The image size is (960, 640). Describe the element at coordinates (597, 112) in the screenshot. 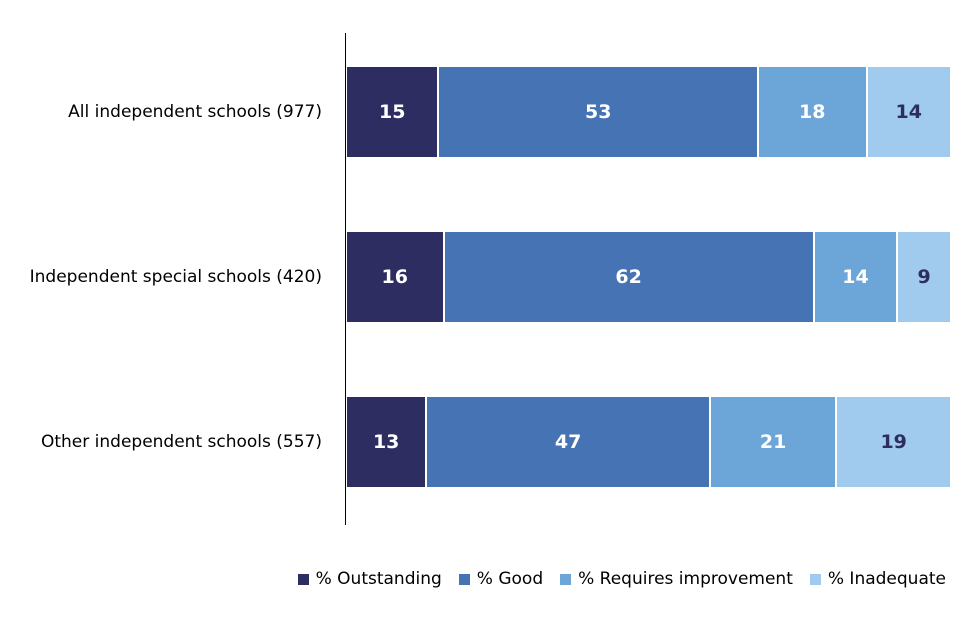

I see `bar-segment: 53` at that location.